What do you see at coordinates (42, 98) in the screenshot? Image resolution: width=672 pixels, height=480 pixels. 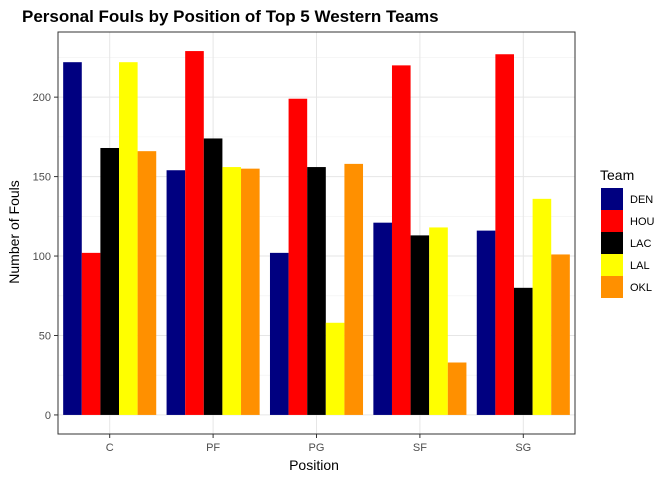 I see `y-tick-label: 200` at bounding box center [42, 98].